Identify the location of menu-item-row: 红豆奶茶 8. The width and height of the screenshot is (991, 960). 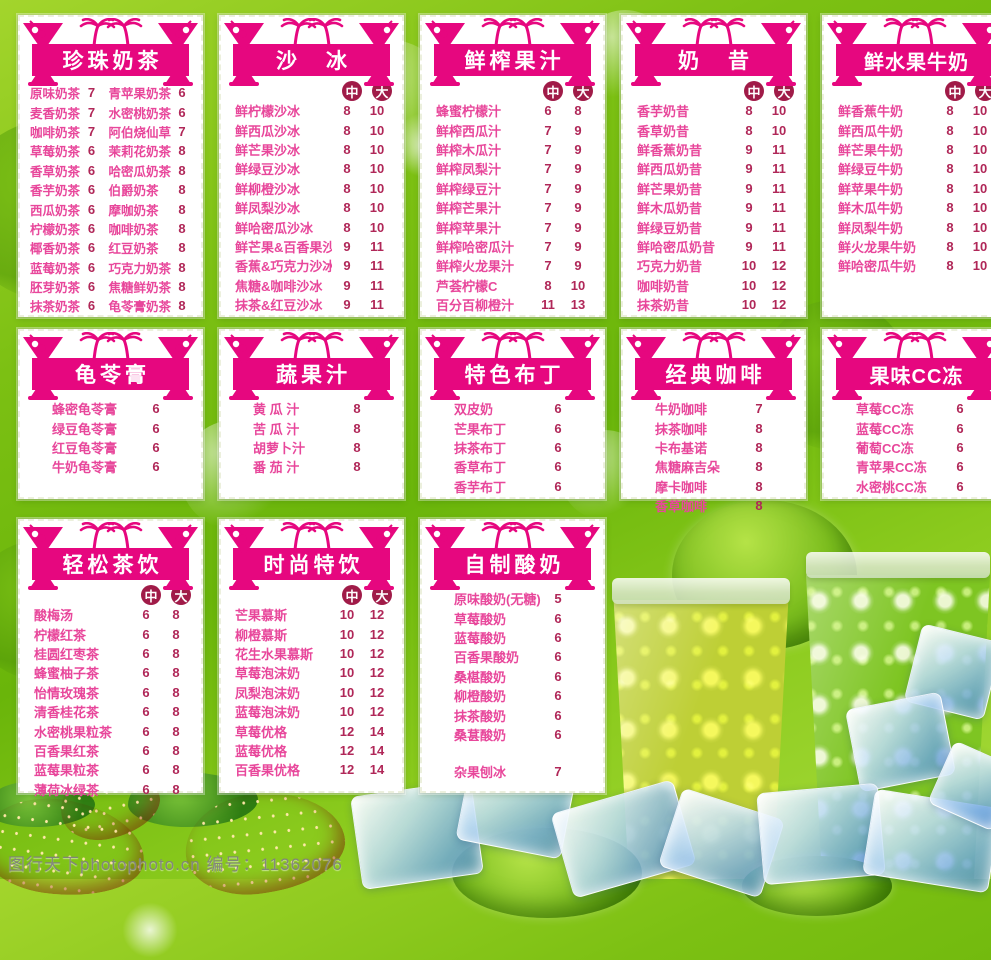
(150, 247).